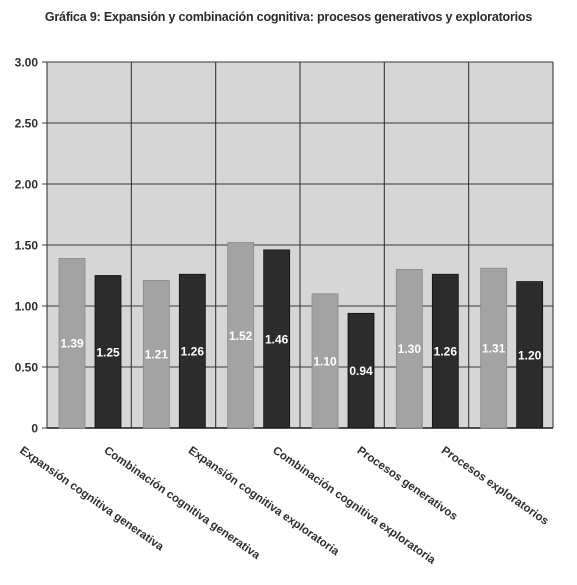 The width and height of the screenshot is (577, 585). I want to click on data-label: 1.31, so click(494, 349).